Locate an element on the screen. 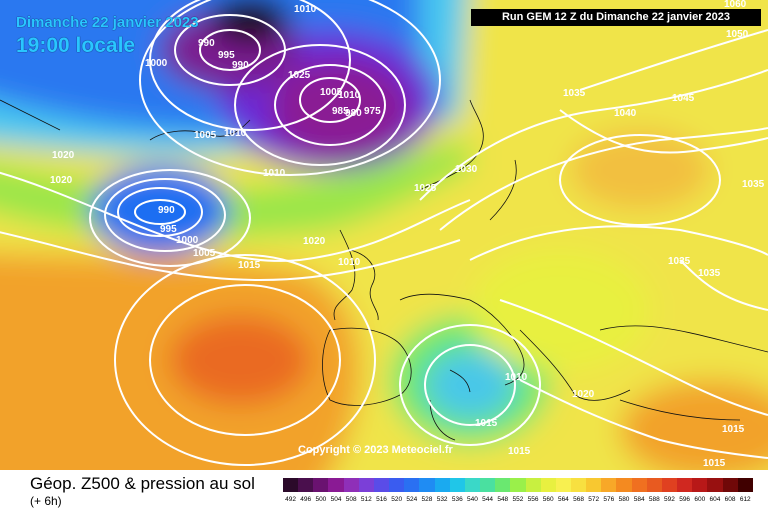 The height and width of the screenshot is (512, 768). isobar-label: 985 is located at coordinates (340, 111).